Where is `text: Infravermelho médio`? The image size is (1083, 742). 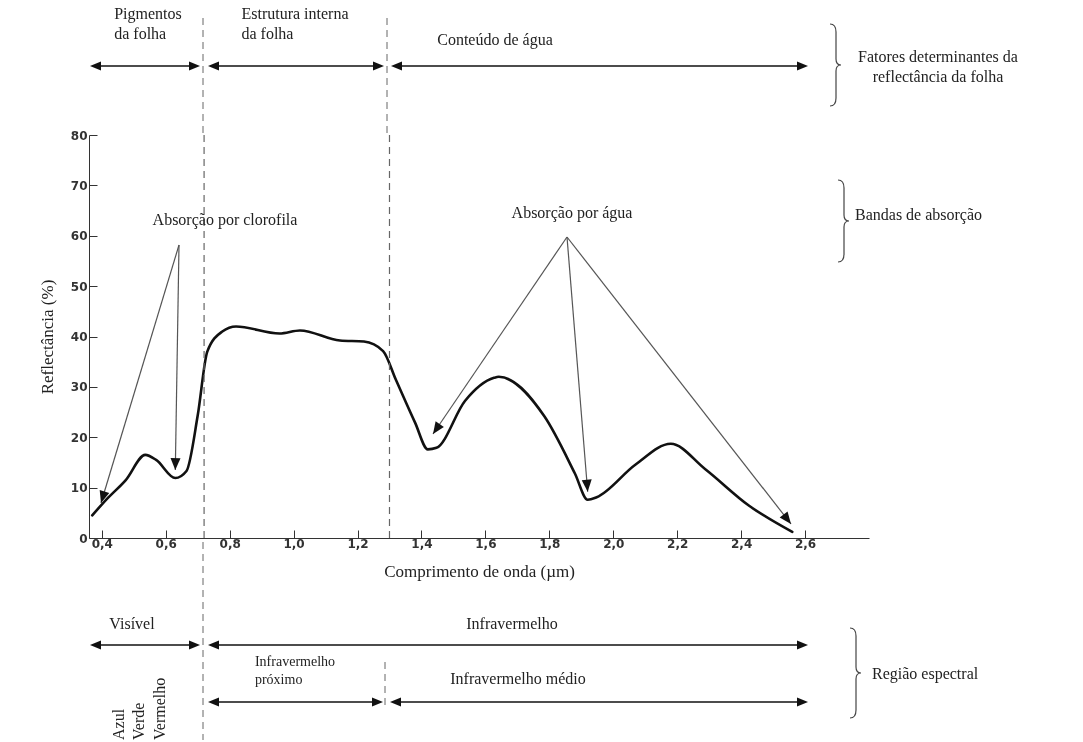 text: Infravermelho médio is located at coordinates (518, 679).